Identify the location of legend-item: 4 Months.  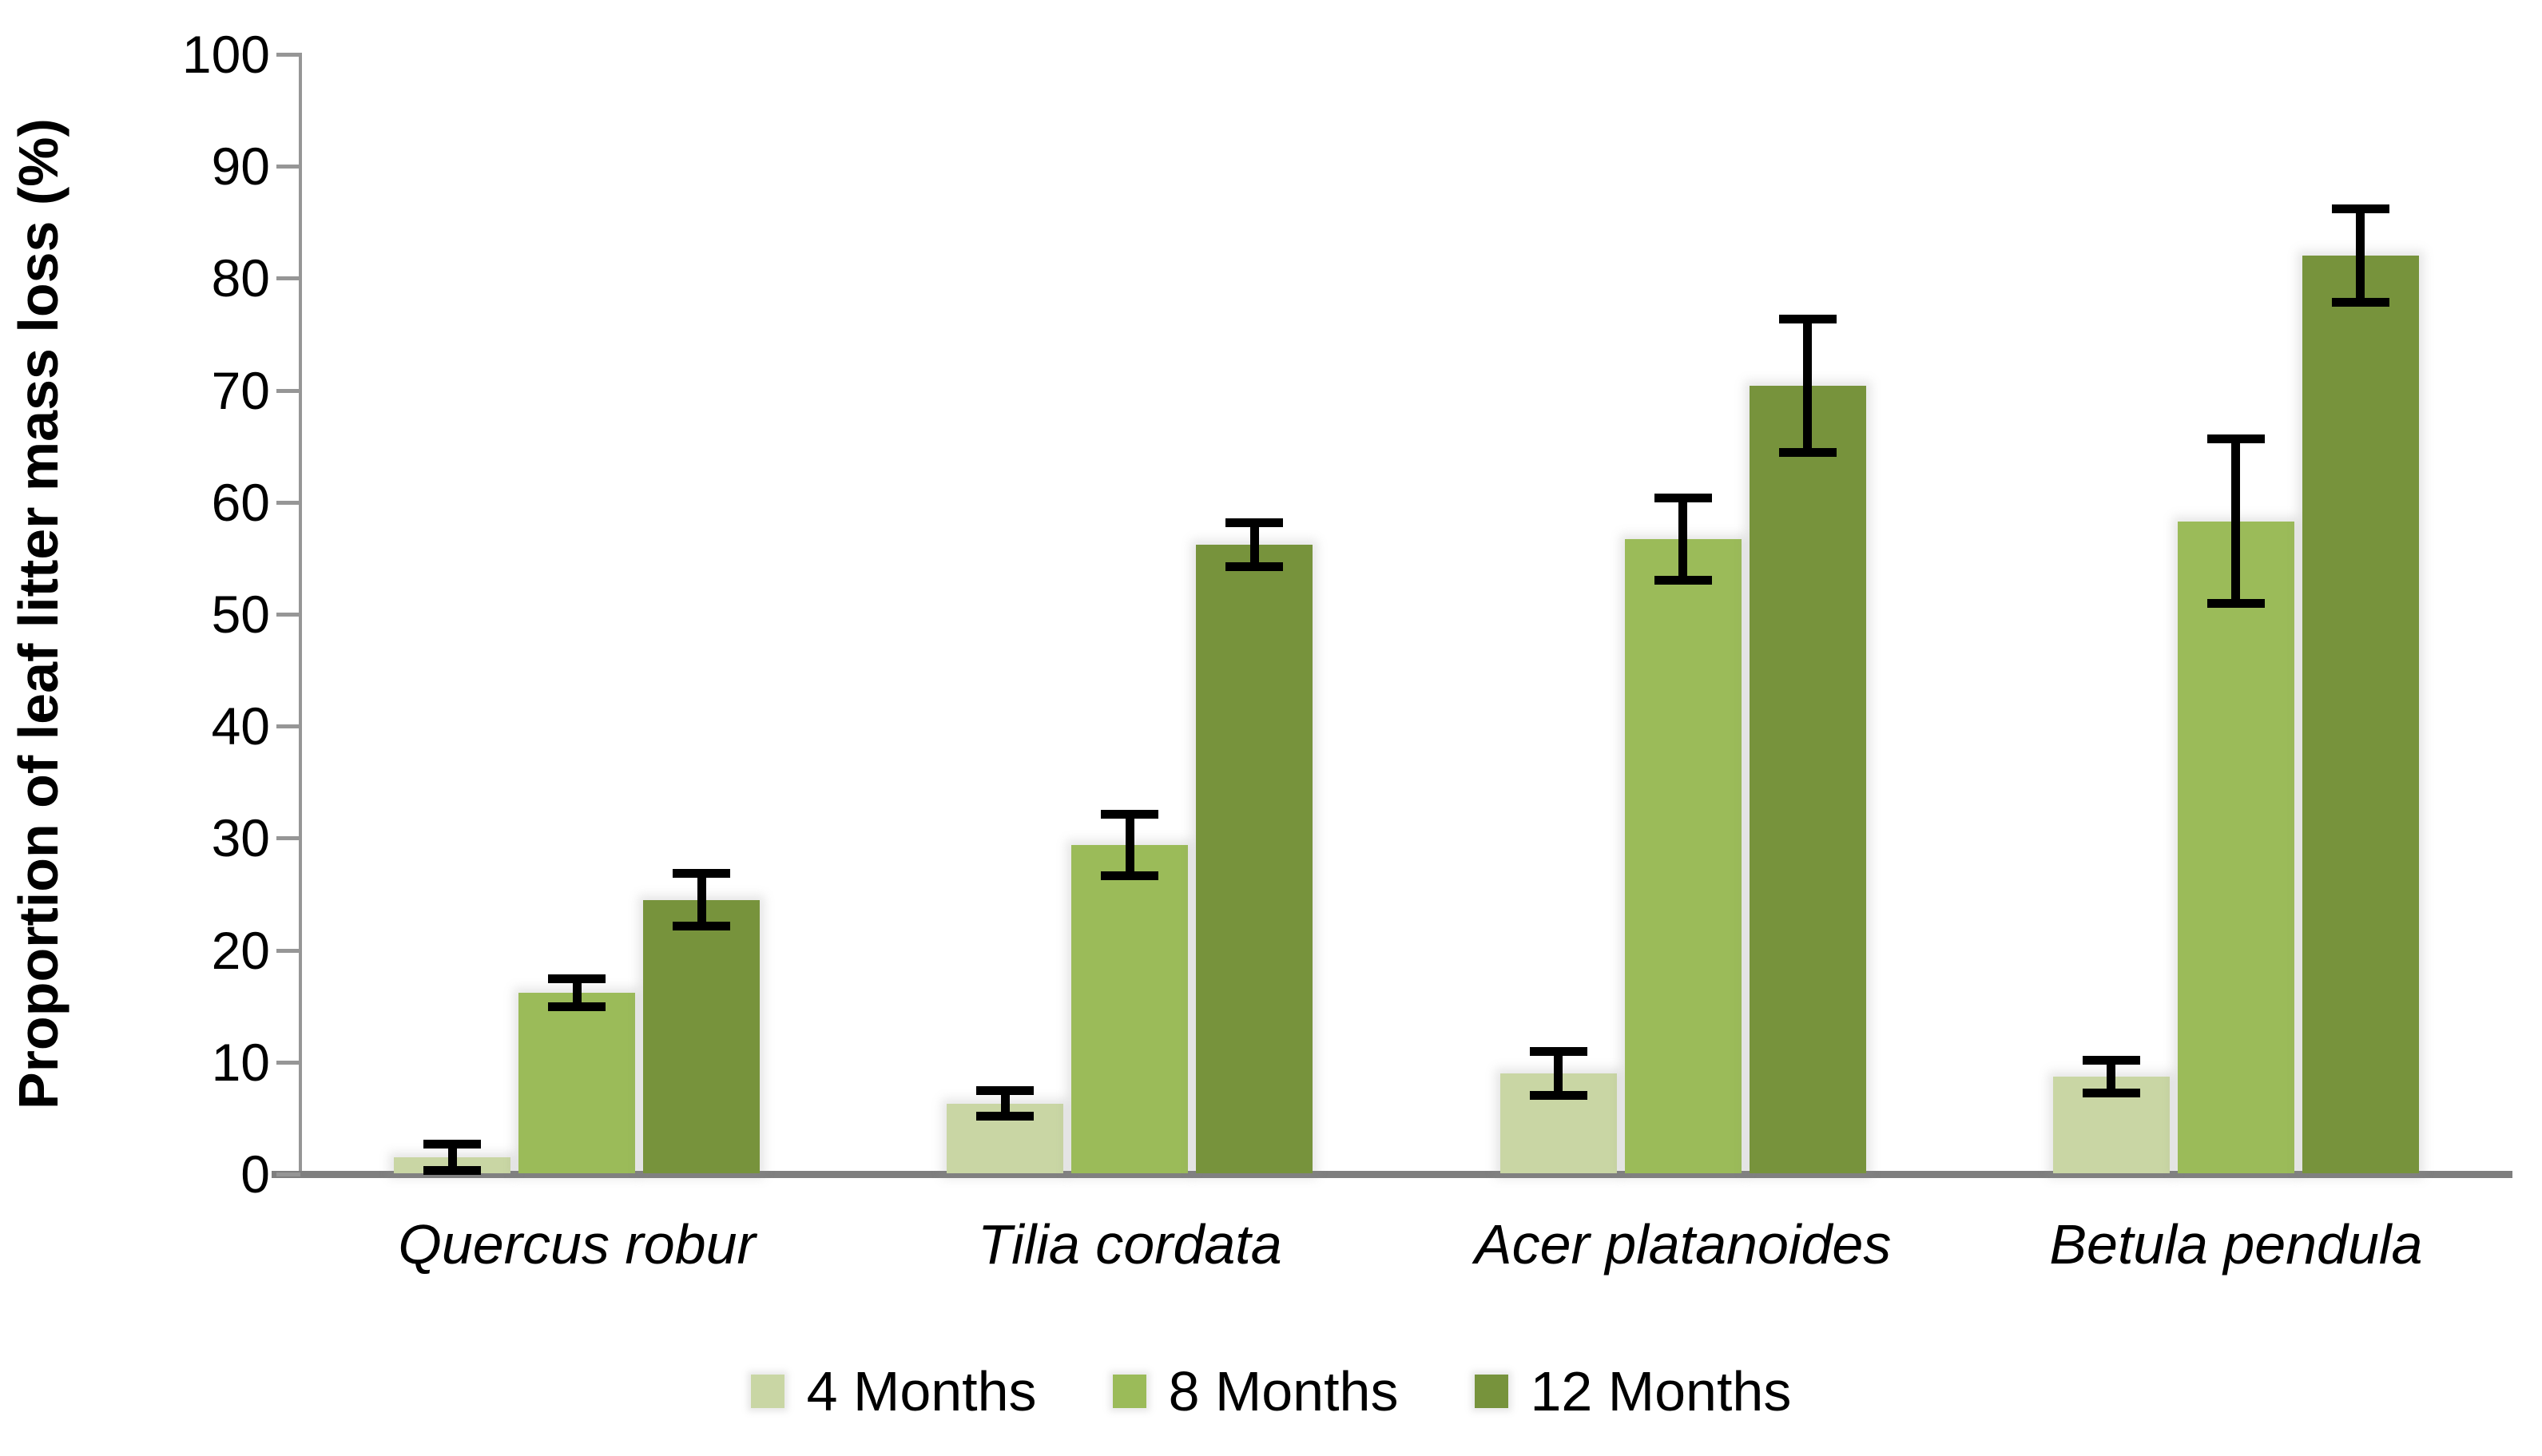
(894, 1391).